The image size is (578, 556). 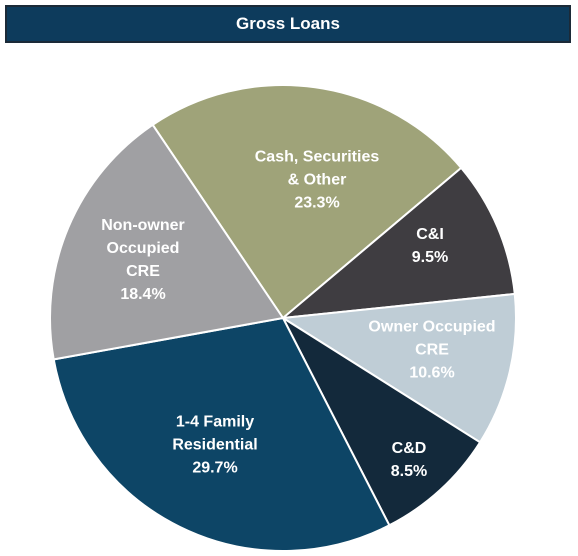 I want to click on slice-label: C&I 9.5%, so click(x=430, y=246).